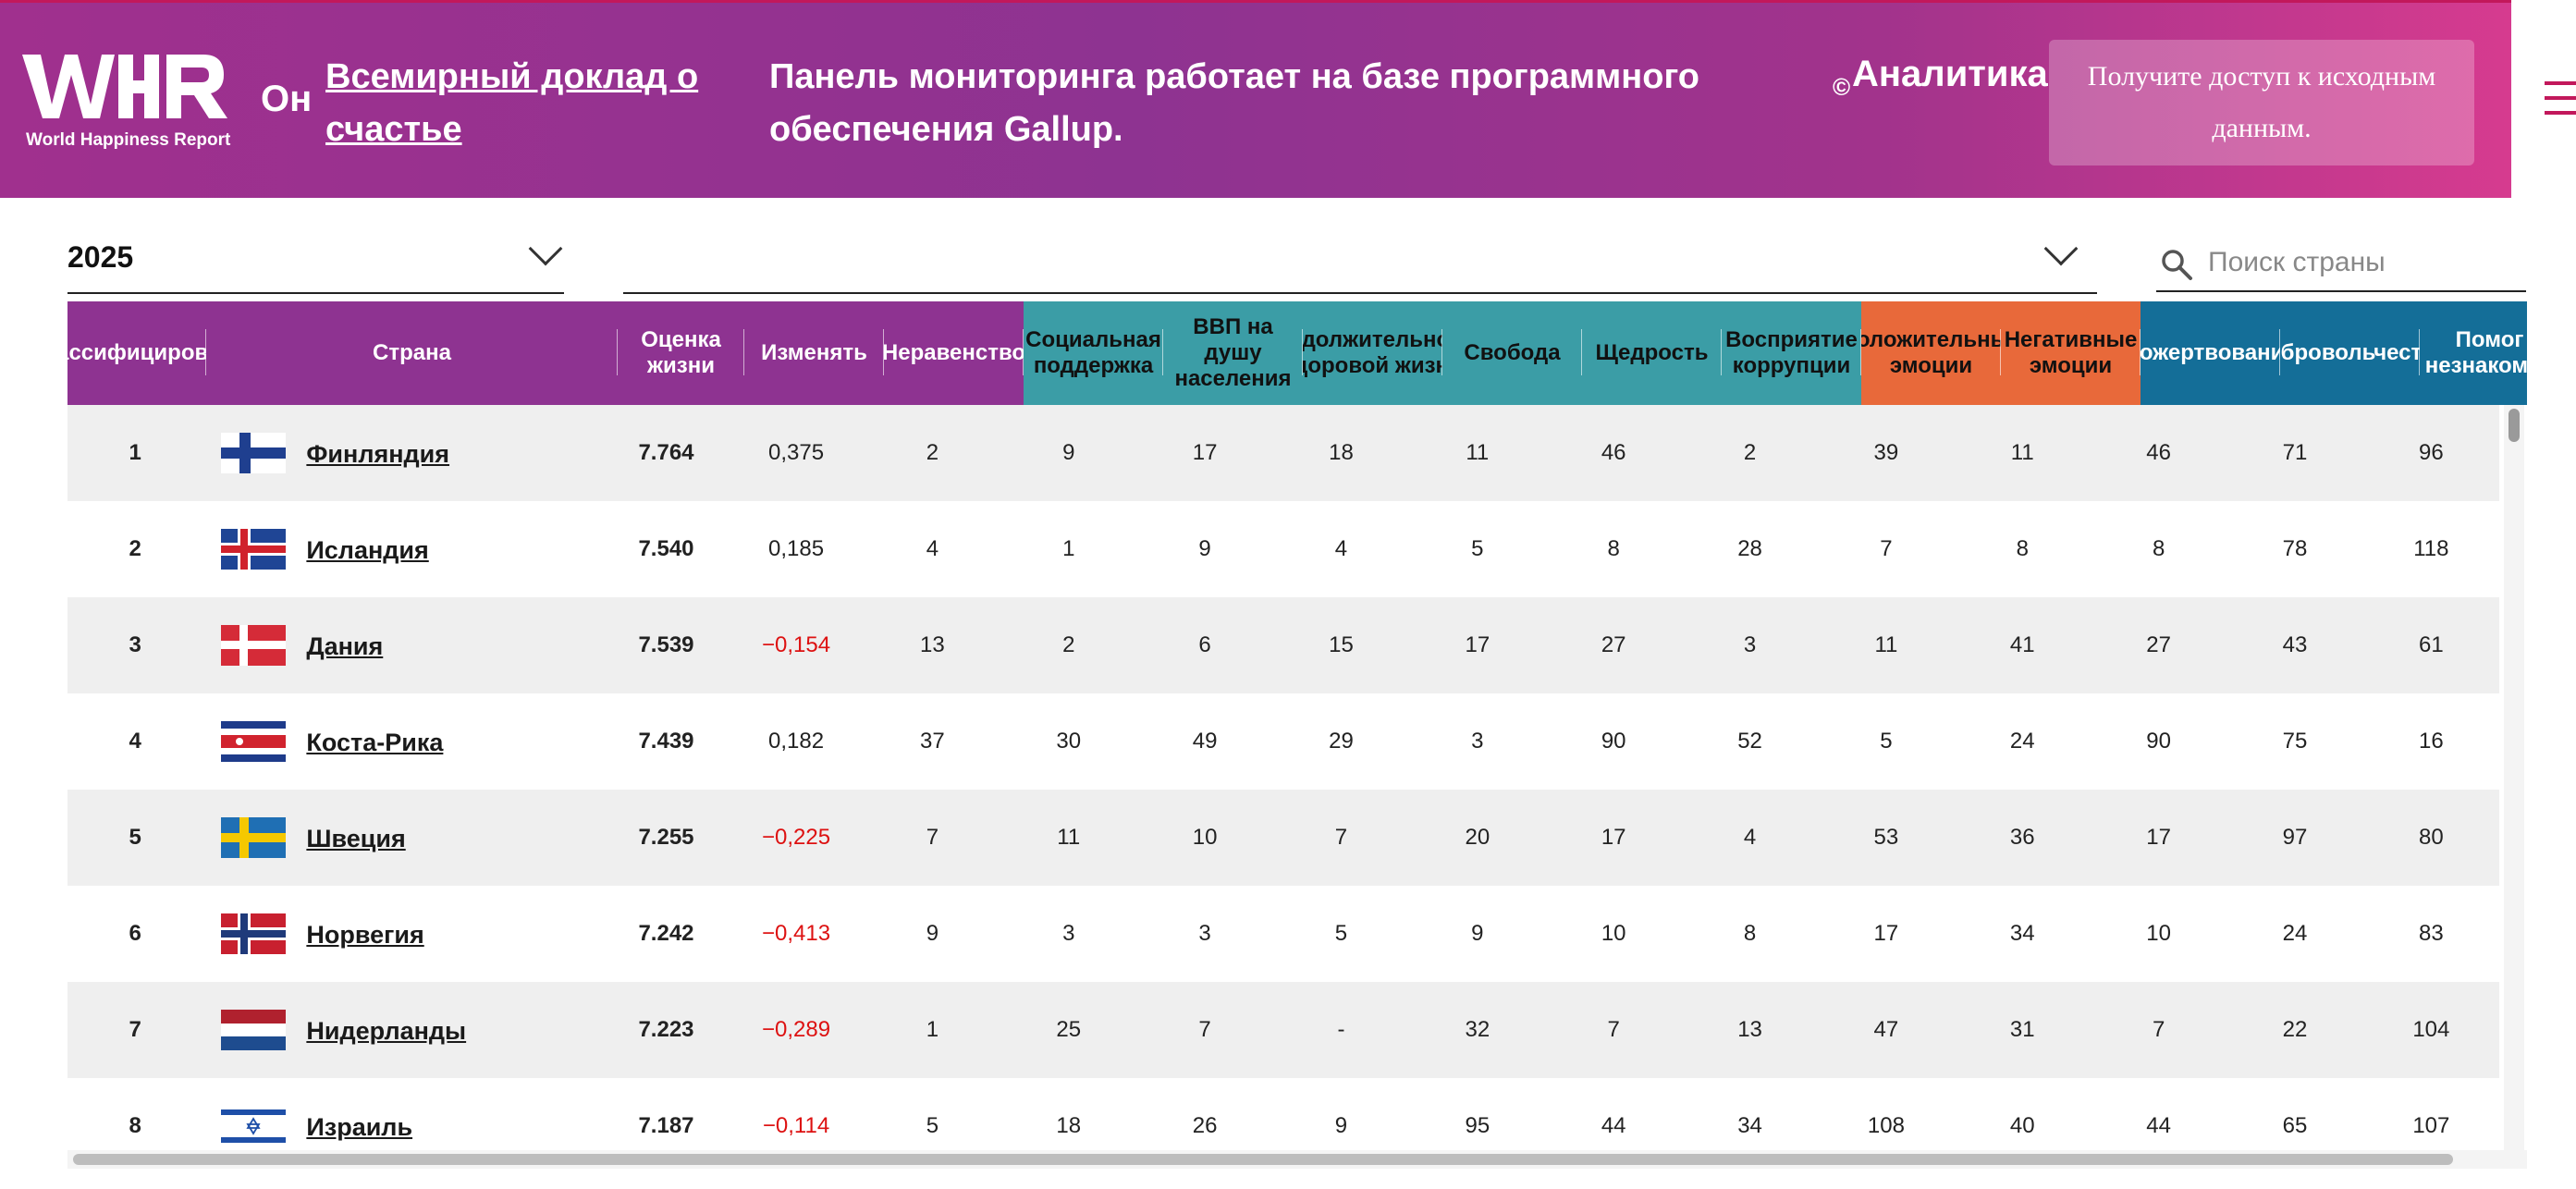  Describe the element at coordinates (135, 452) in the screenshot. I see `rank-cell: 1` at that location.